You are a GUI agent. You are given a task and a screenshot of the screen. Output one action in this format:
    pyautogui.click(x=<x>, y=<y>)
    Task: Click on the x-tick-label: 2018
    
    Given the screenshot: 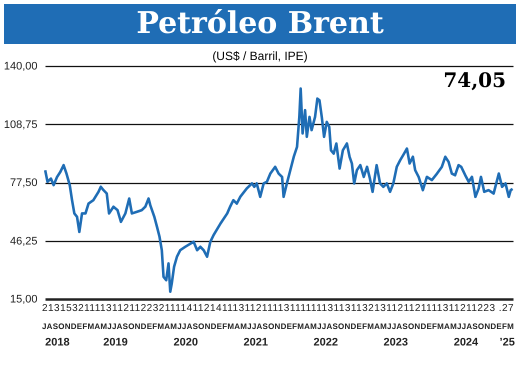 What is the action you would take?
    pyautogui.click(x=57, y=342)
    